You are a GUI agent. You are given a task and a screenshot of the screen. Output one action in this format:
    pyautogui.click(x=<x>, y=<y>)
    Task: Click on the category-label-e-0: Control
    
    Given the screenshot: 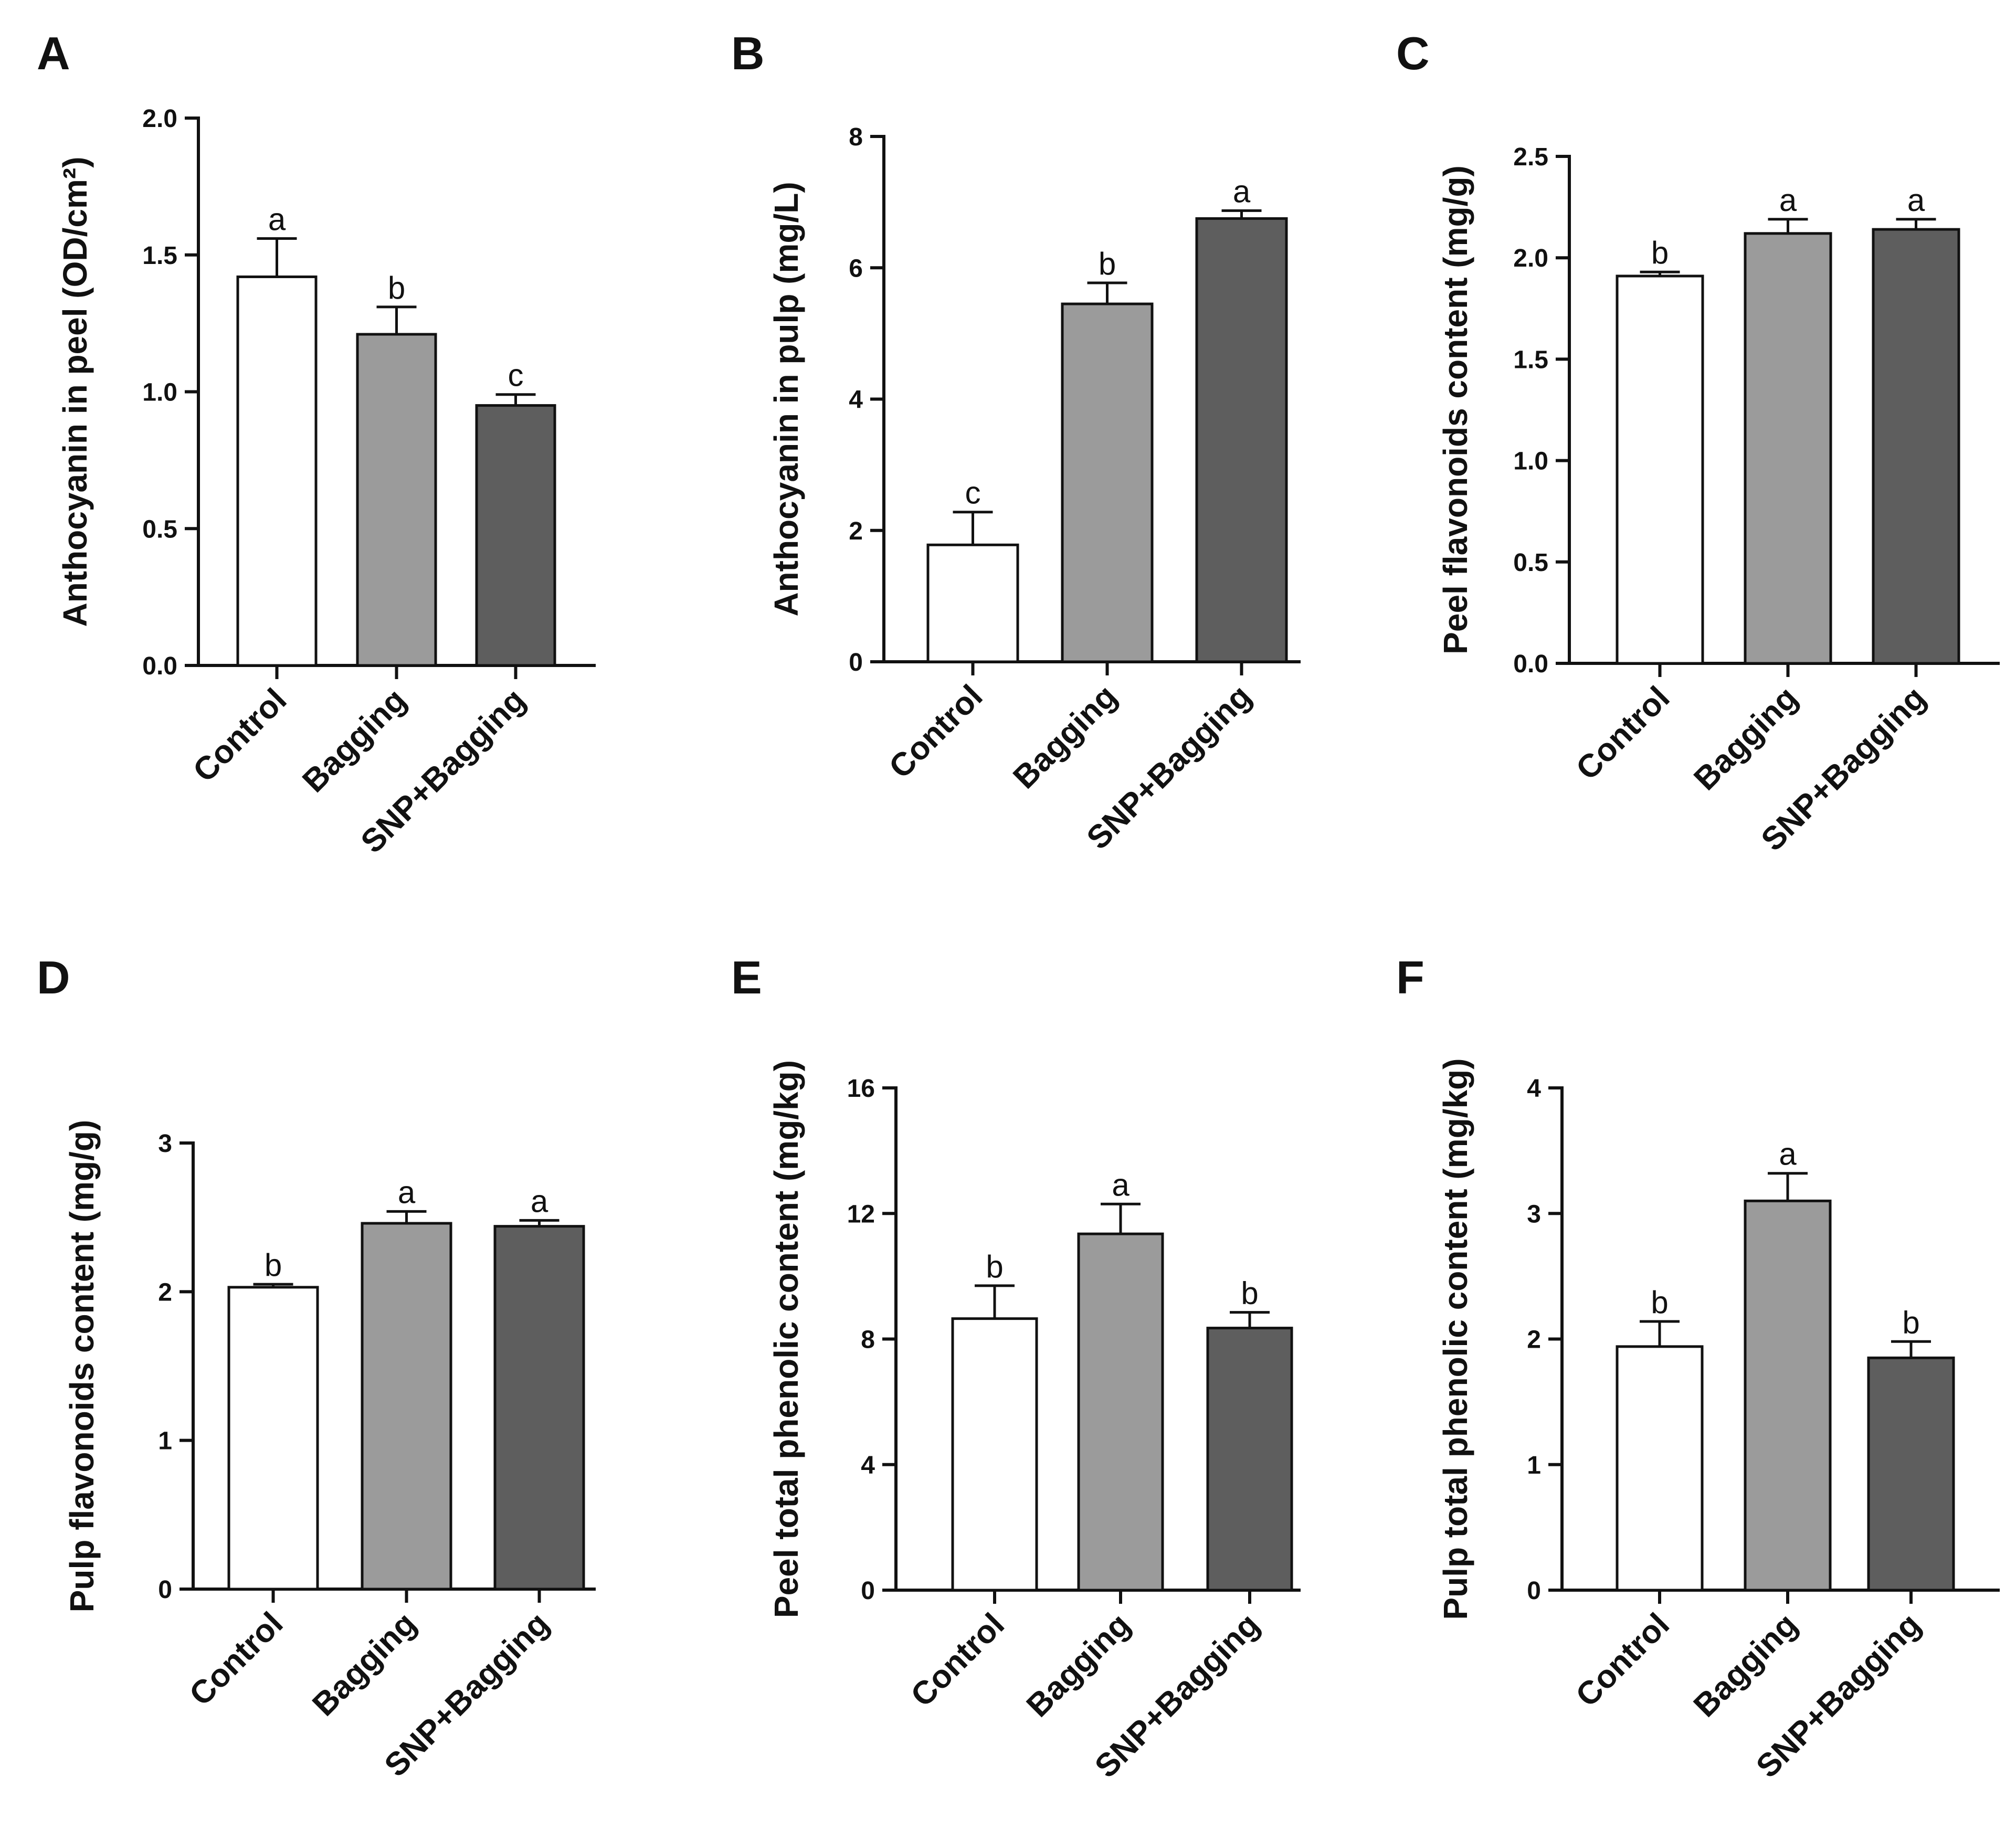 What is the action you would take?
    pyautogui.click(x=957, y=1660)
    